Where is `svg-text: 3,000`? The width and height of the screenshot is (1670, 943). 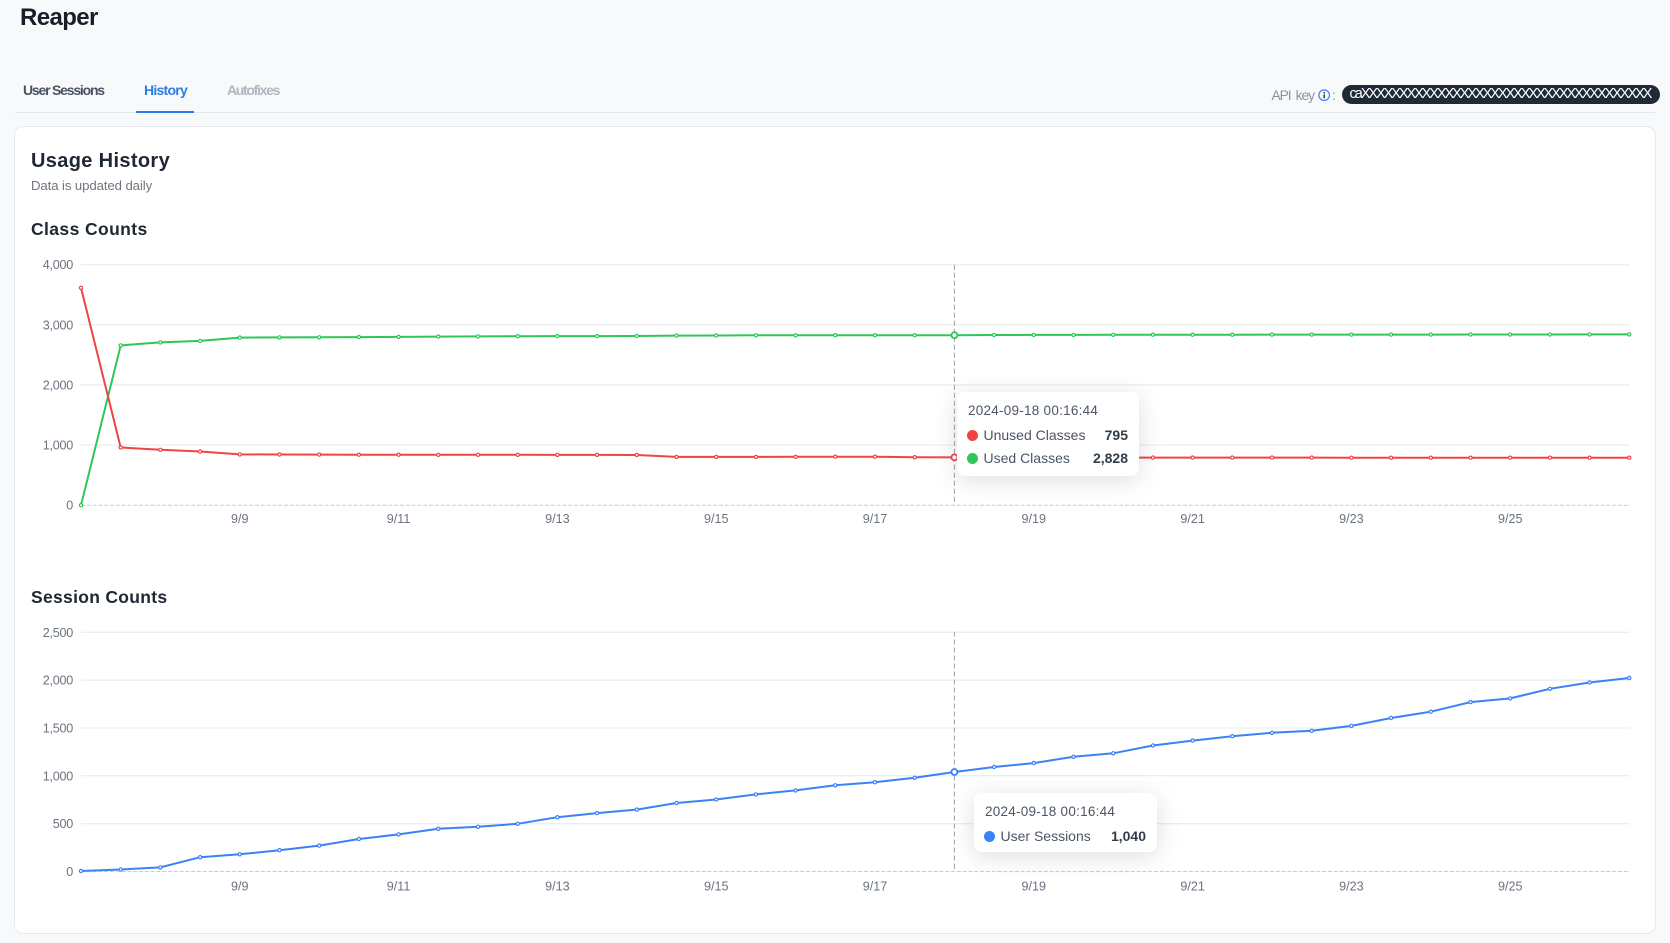 svg-text: 3,000 is located at coordinates (58, 325).